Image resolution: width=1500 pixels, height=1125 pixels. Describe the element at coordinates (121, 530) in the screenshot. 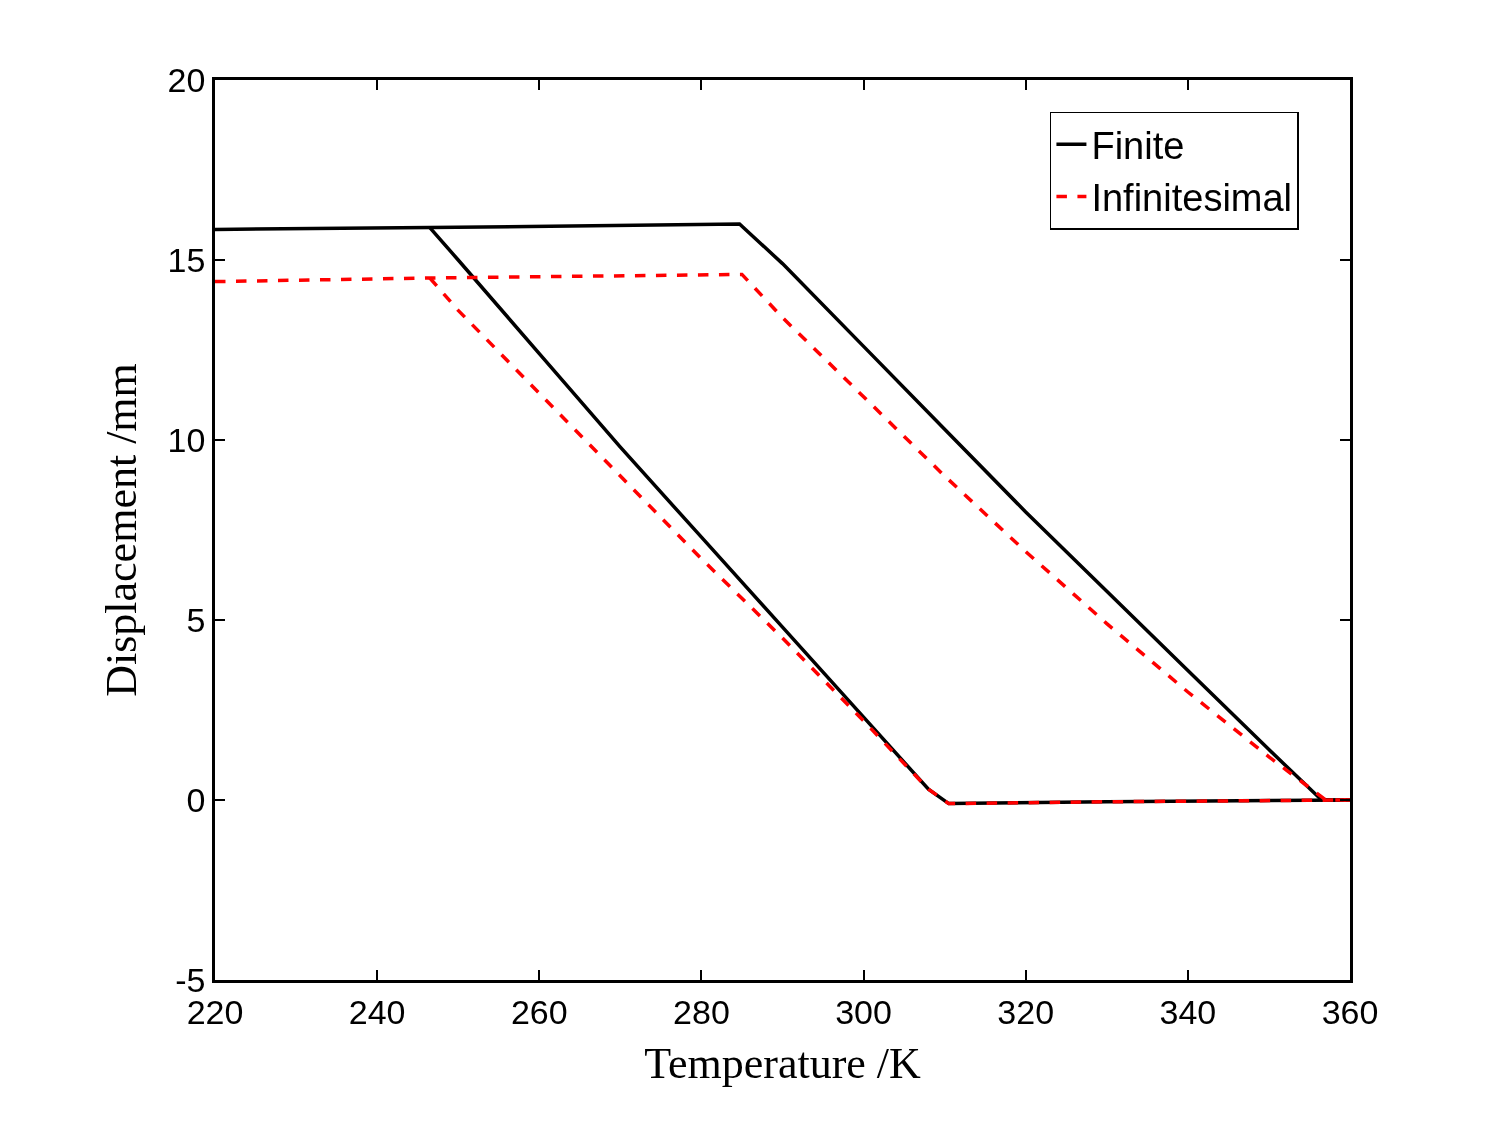

I see `y-axis-title: Displacement /mm` at that location.